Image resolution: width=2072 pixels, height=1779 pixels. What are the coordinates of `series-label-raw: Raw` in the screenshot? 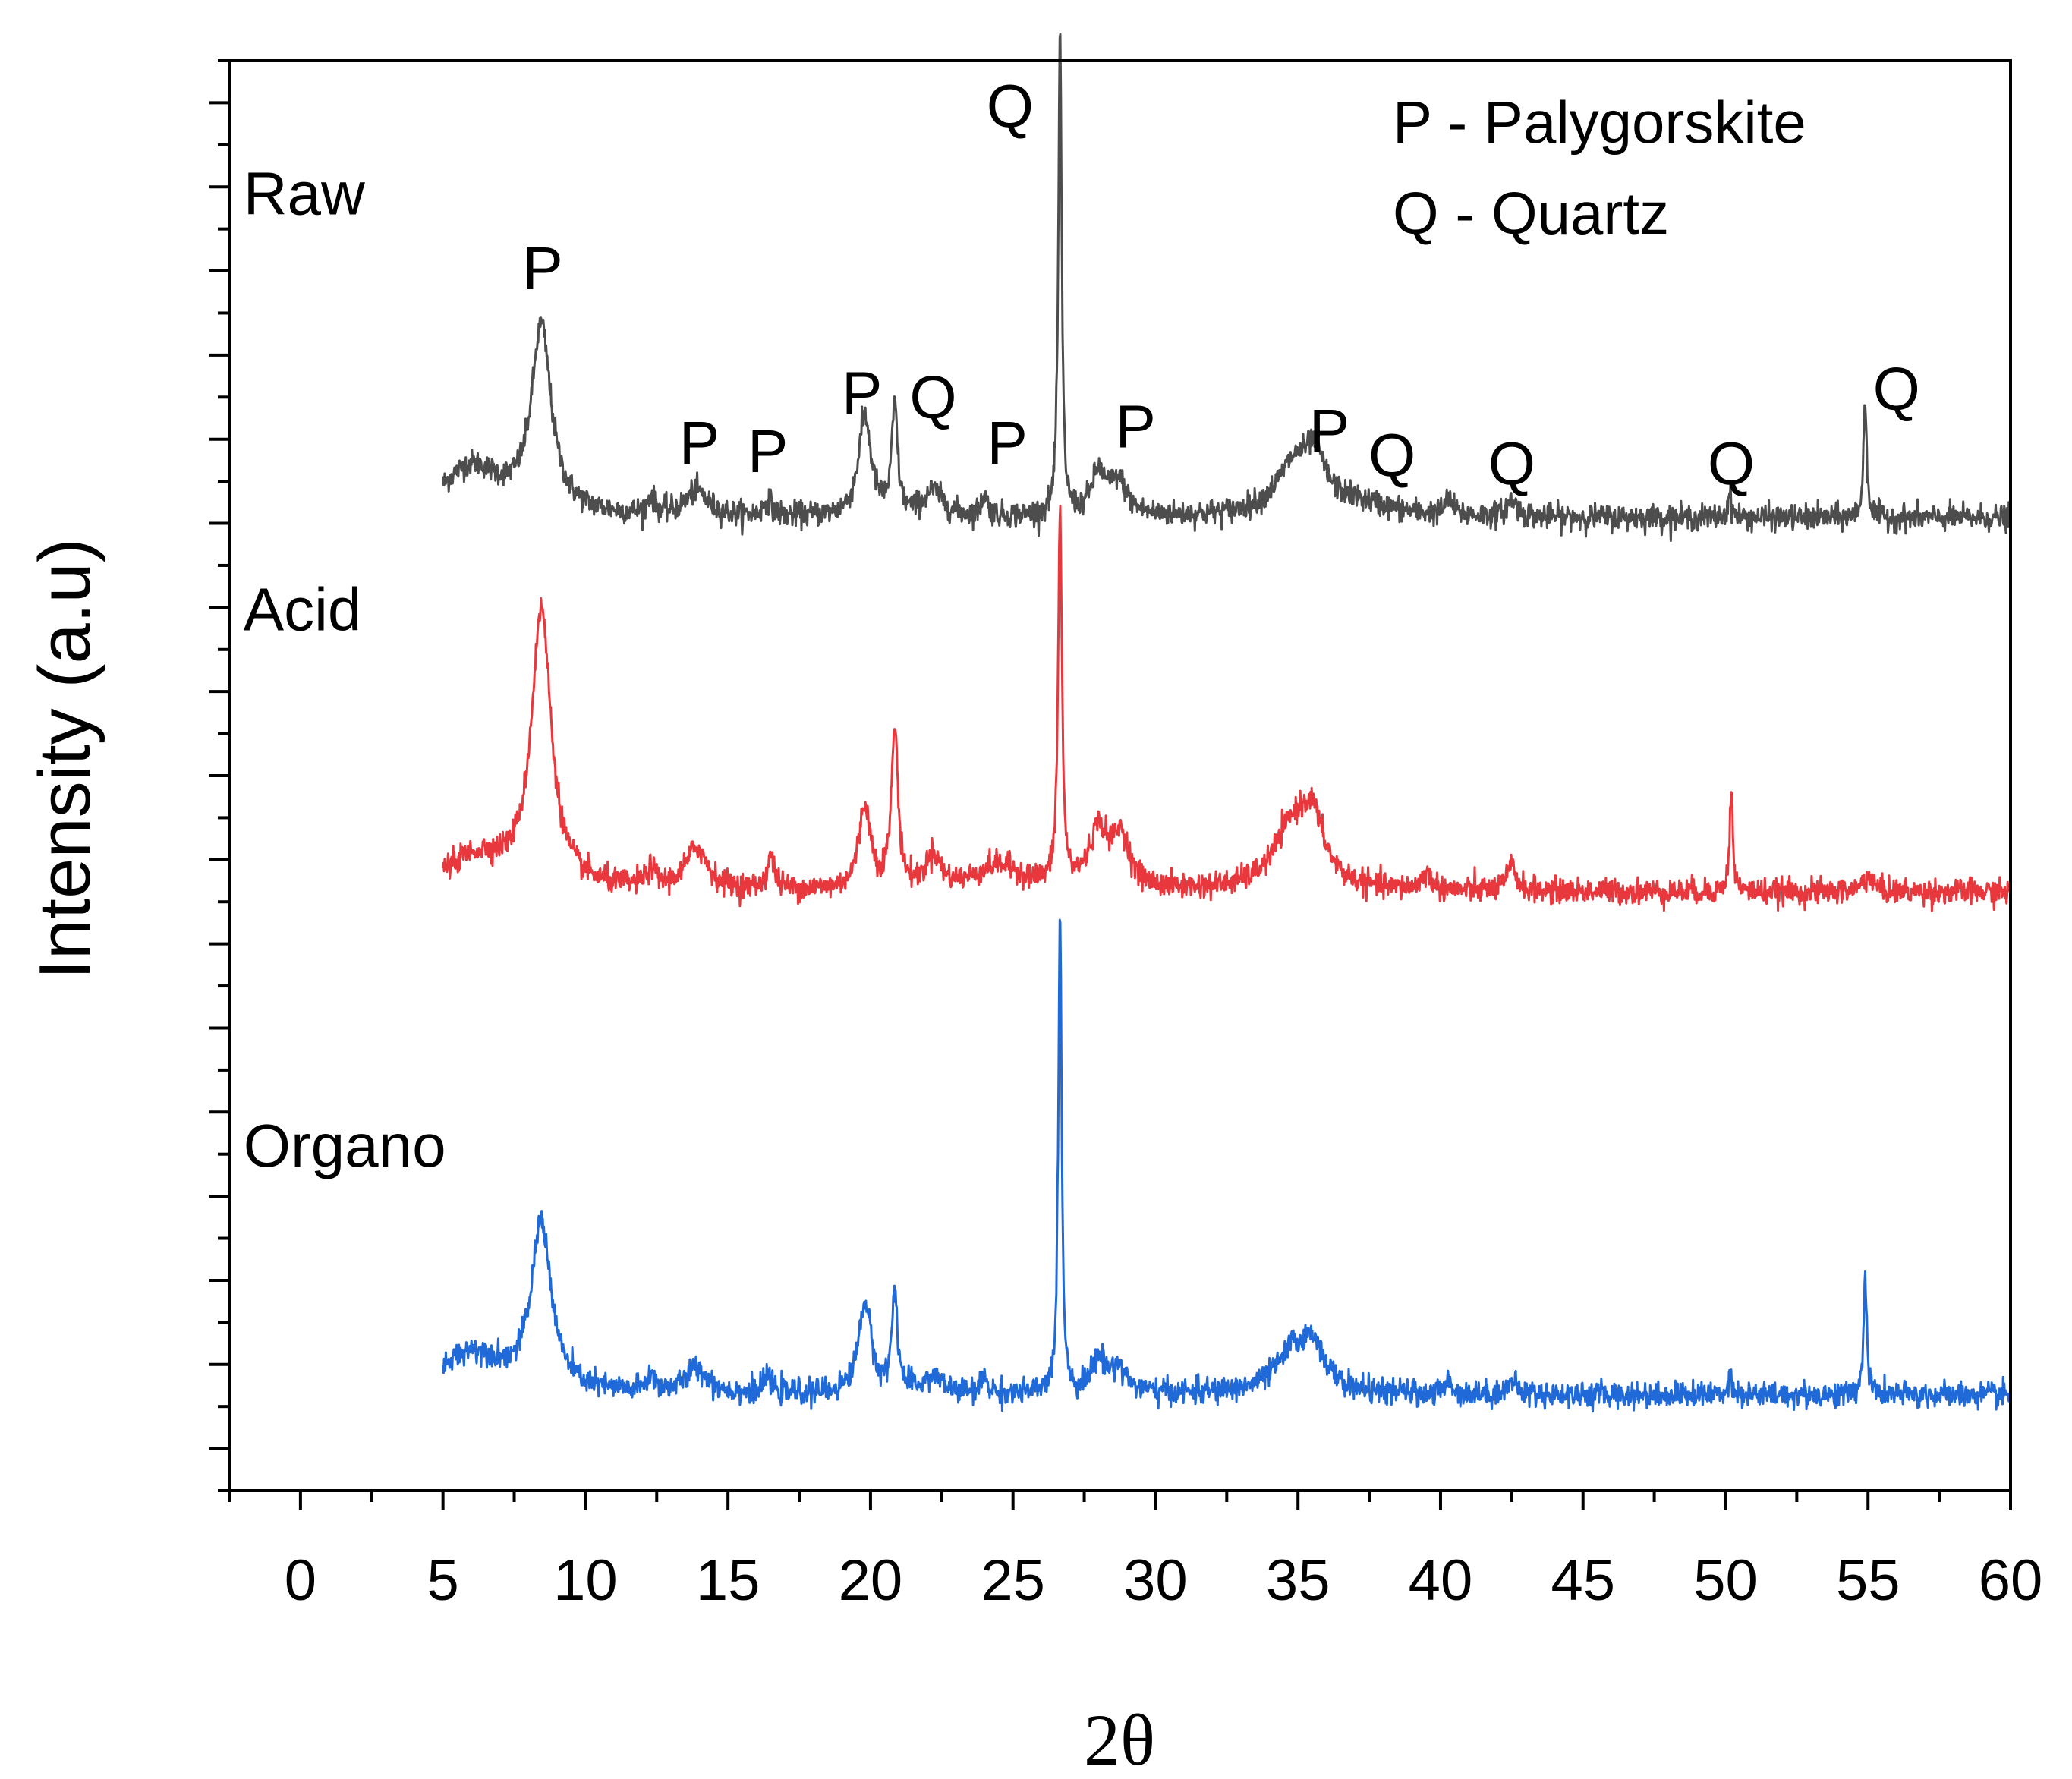 It's located at (304, 194).